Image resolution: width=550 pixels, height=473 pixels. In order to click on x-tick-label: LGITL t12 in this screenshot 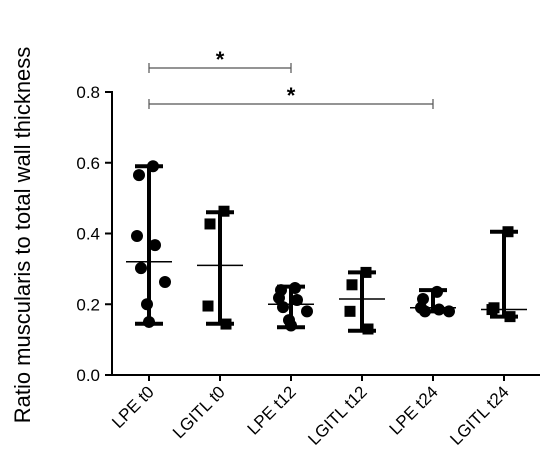, I will do `click(337, 415)`.